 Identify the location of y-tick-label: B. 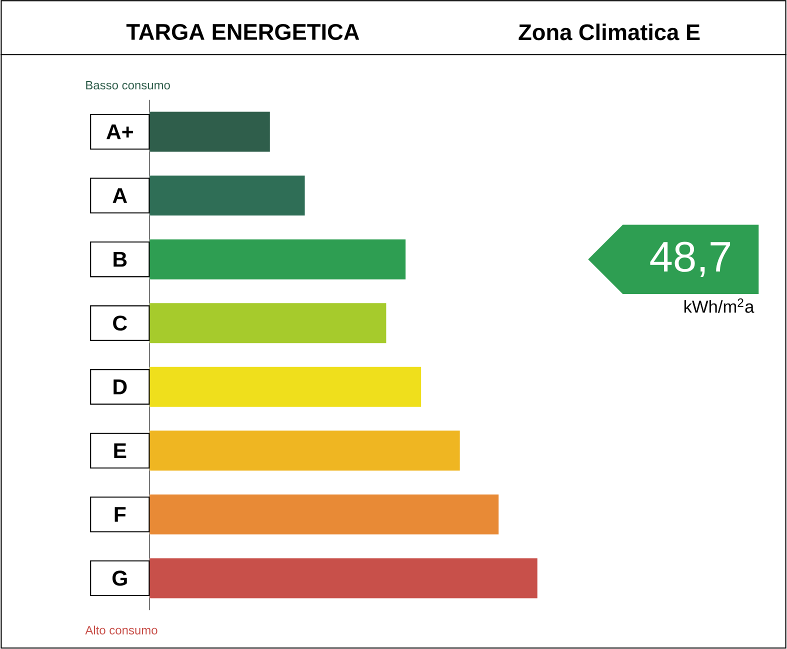
(120, 259).